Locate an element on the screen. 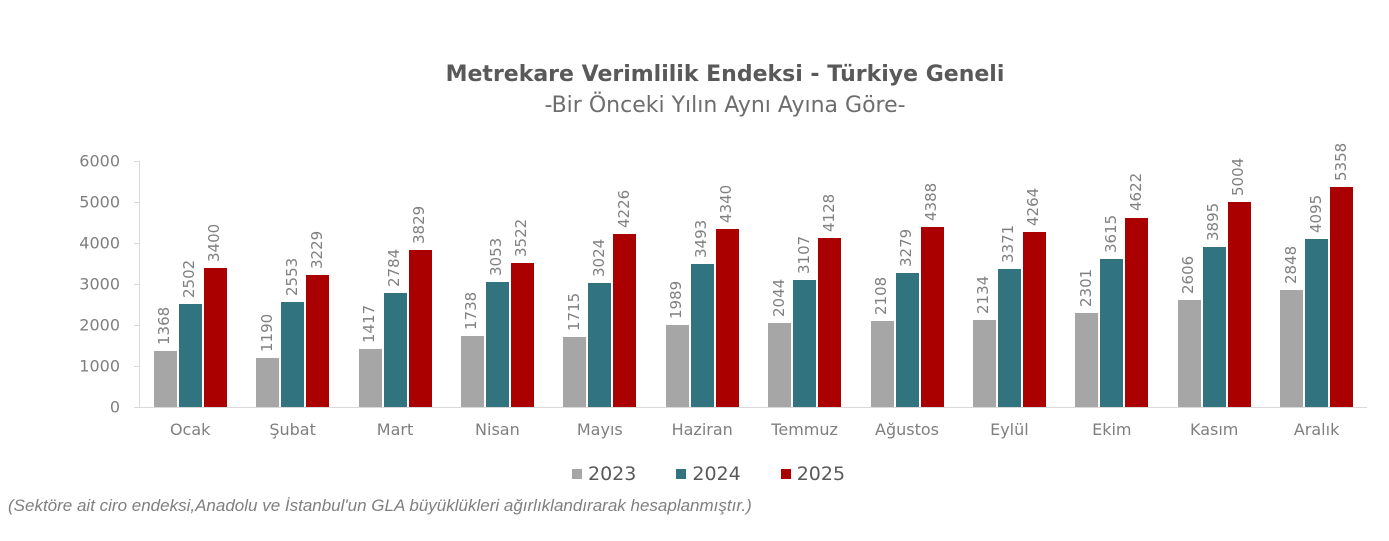 Image resolution: width=1389 pixels, height=541 pixels. legend-item-2024: 2024 is located at coordinates (708, 474).